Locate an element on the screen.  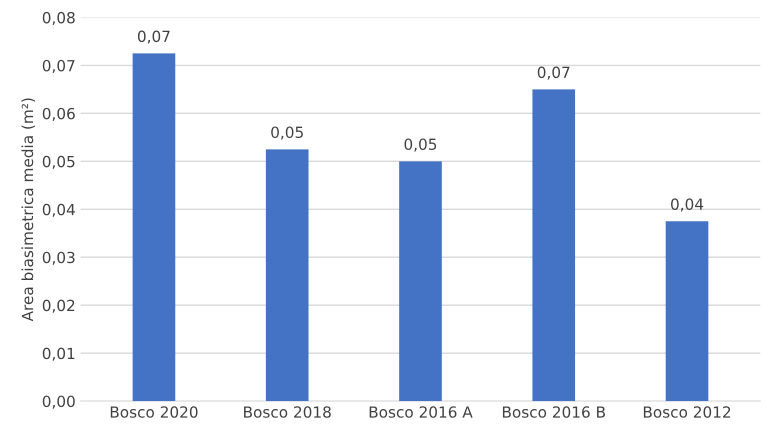
data-label: 0,04 is located at coordinates (687, 205).